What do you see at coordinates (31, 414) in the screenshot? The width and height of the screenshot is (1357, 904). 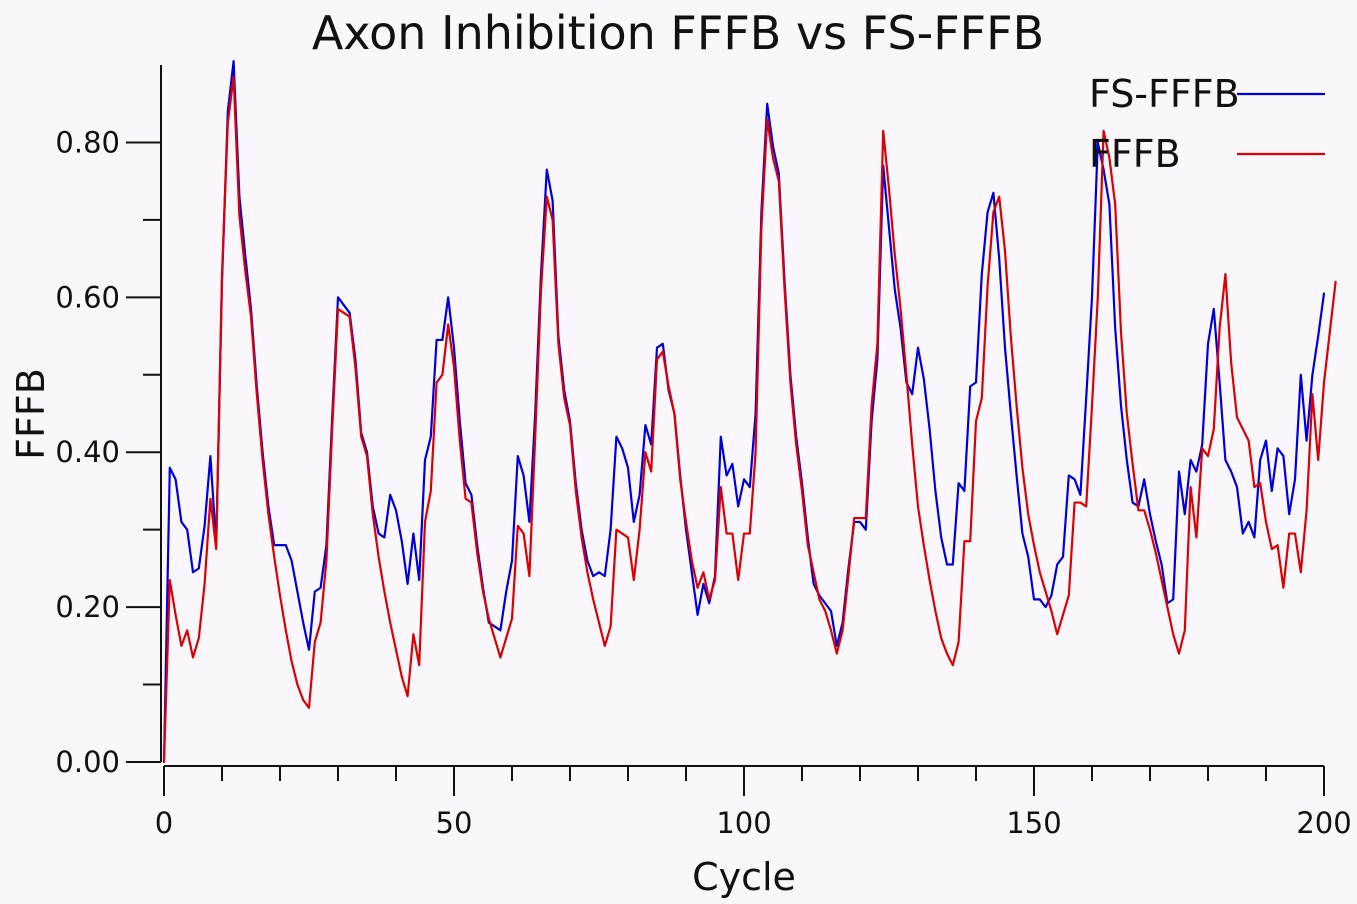 I see `y-axis-title: FFFB` at bounding box center [31, 414].